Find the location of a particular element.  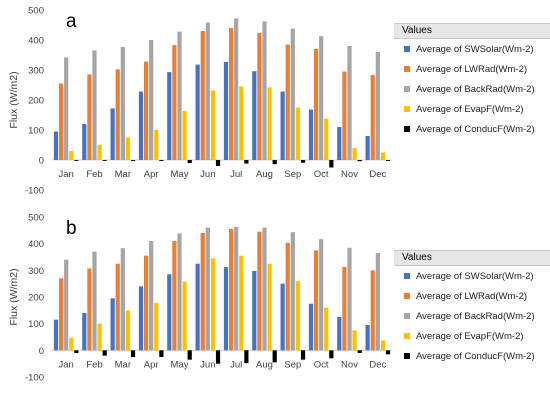

y-tick-label: 500 is located at coordinates (36, 218).